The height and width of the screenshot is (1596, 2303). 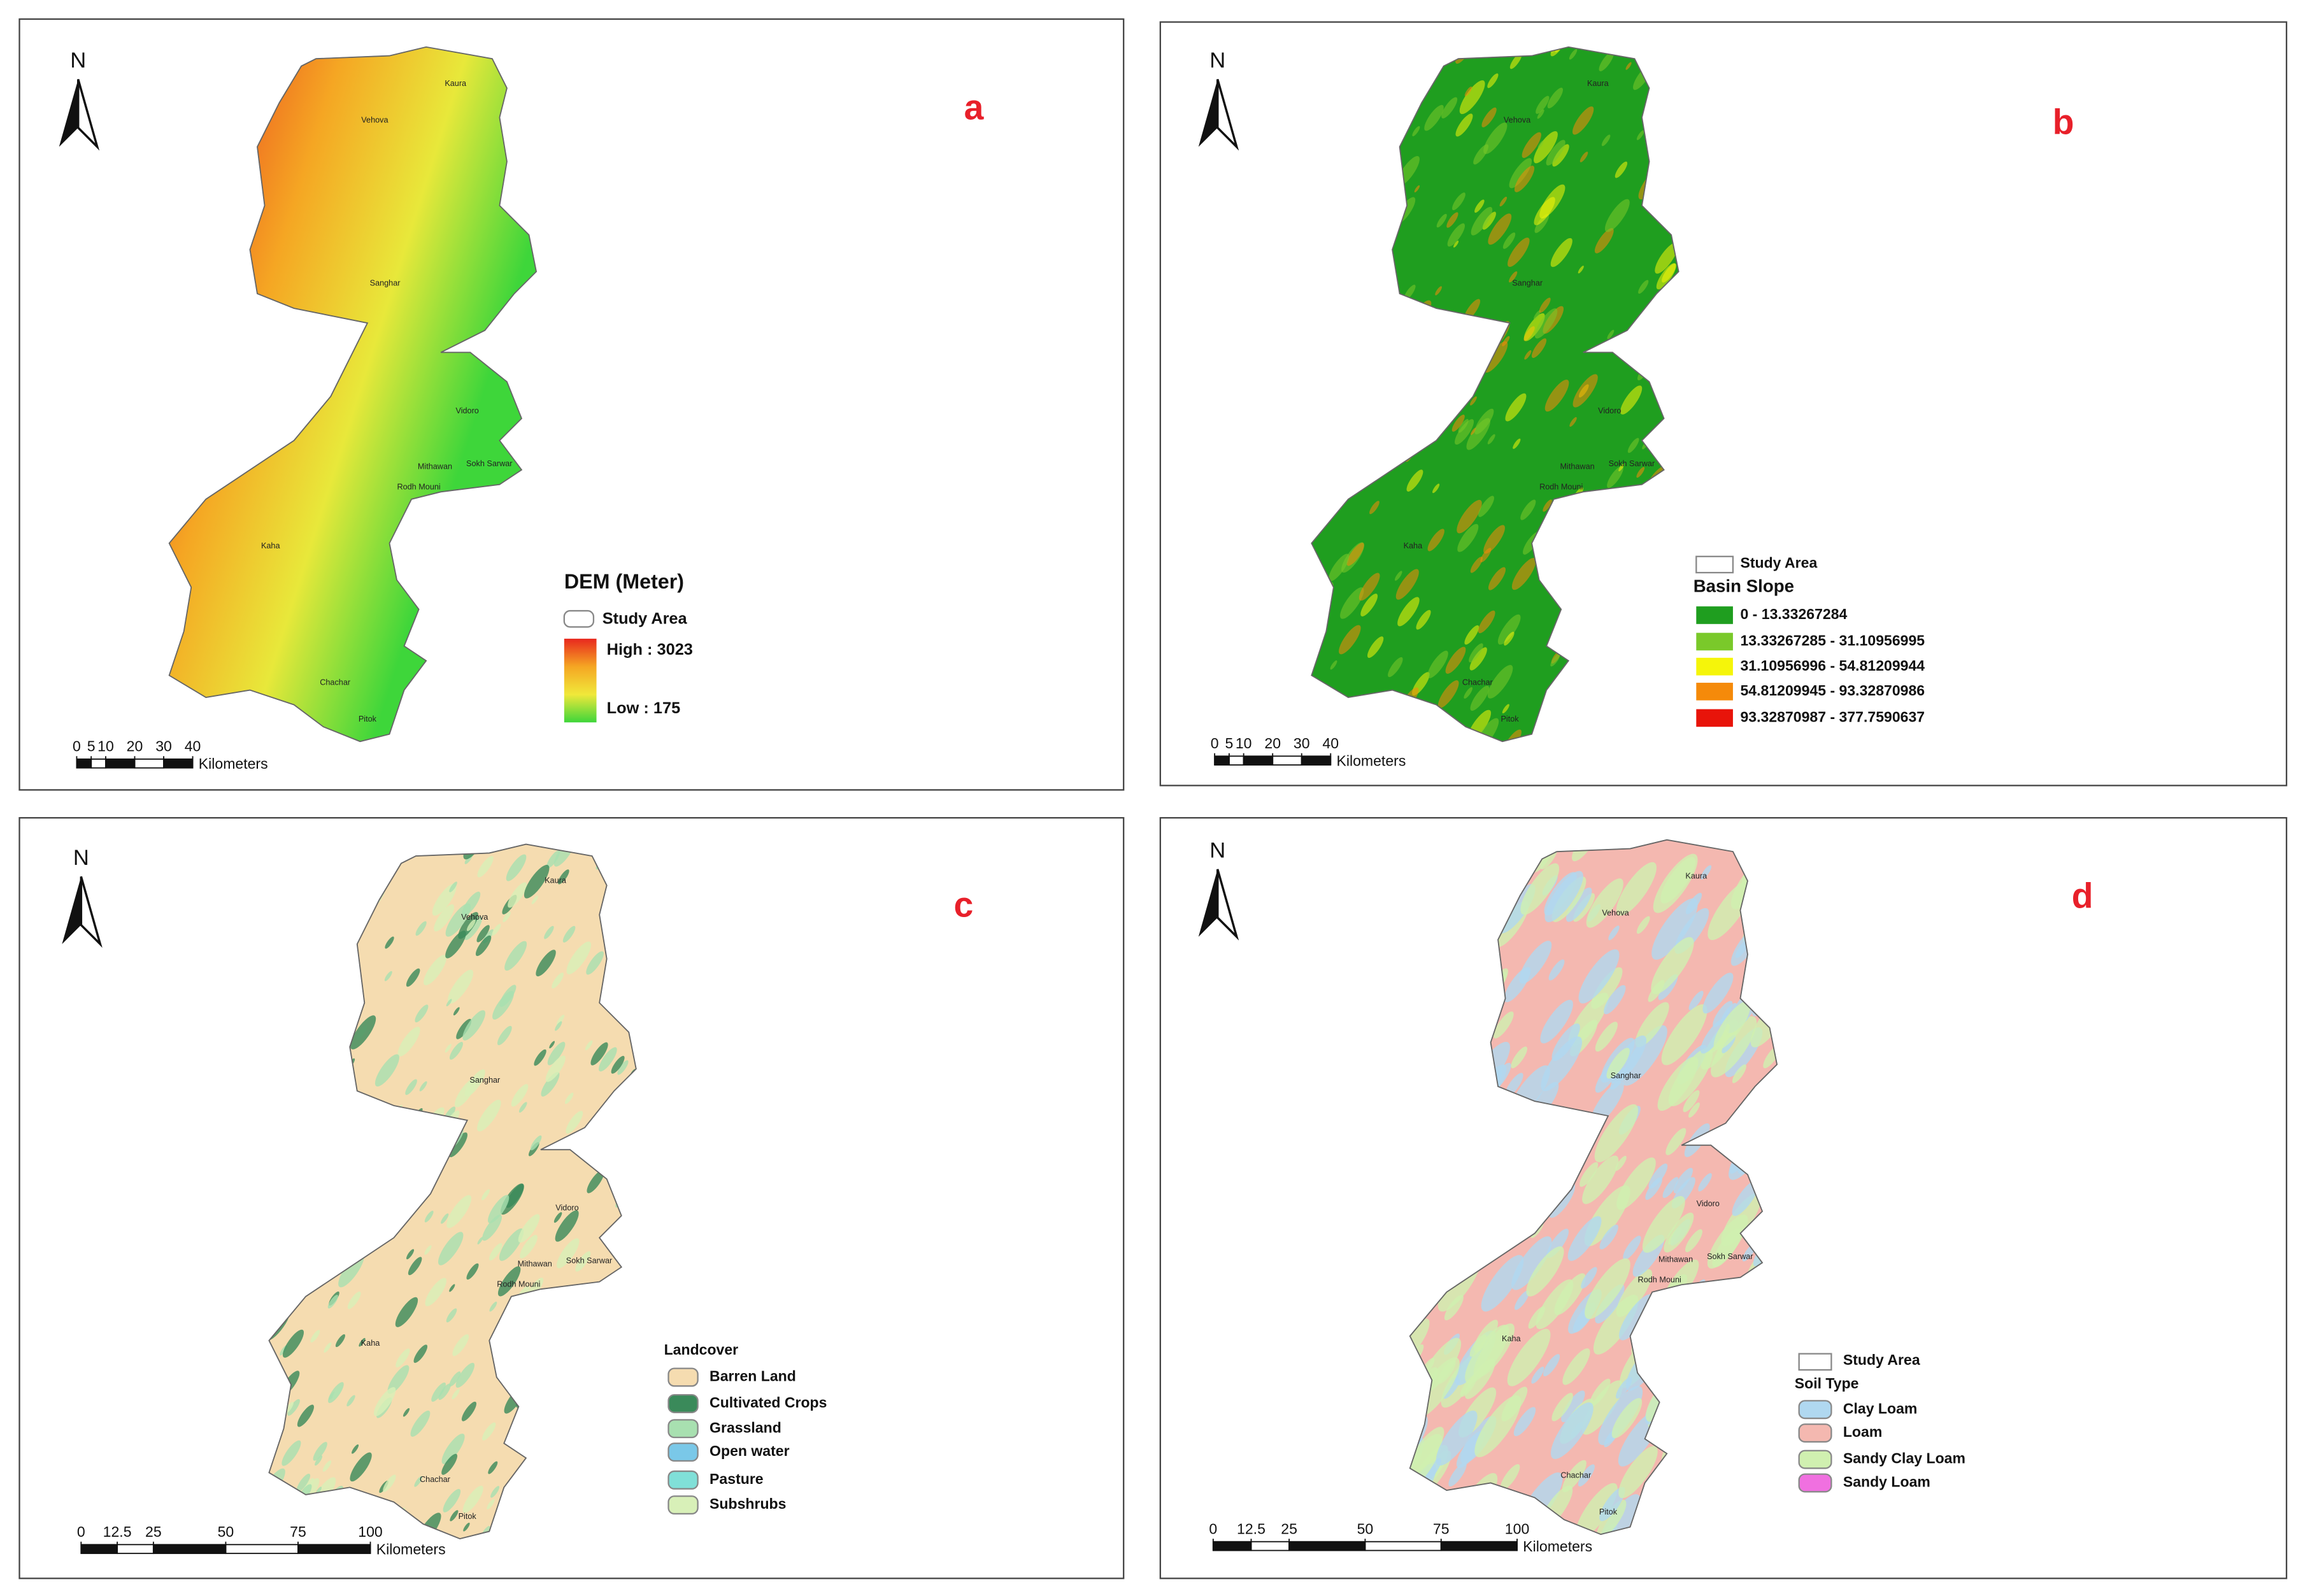 What do you see at coordinates (233, 763) in the screenshot?
I see `scale-unit: Kilometers` at bounding box center [233, 763].